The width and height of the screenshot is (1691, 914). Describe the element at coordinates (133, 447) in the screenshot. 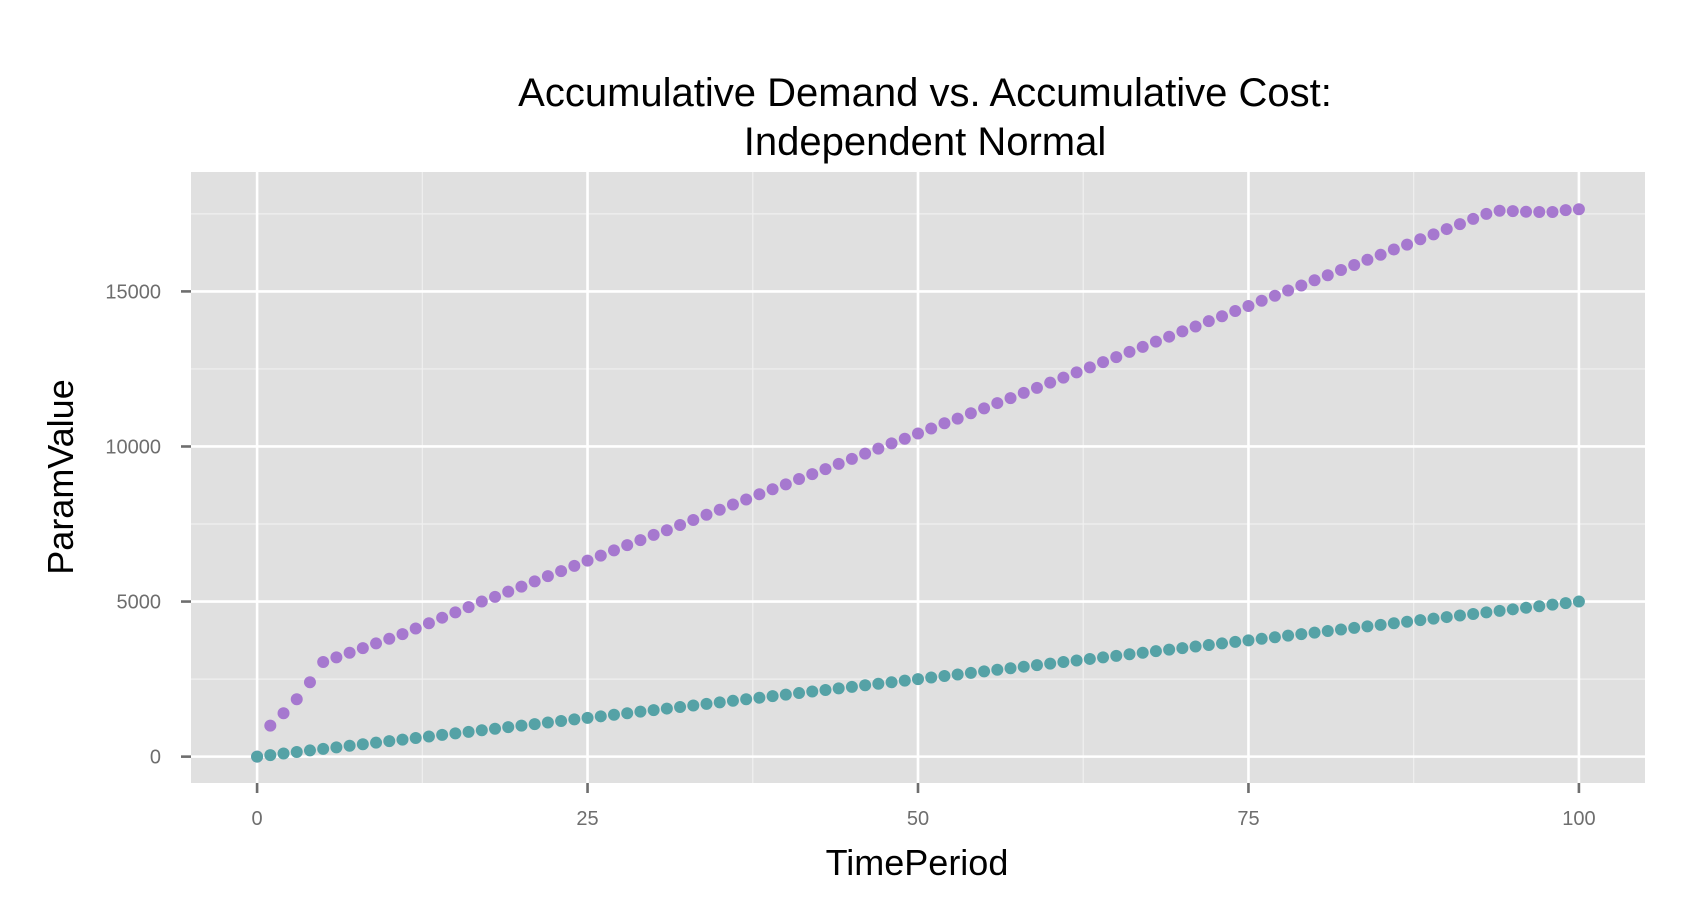

I see `y-tick-label: 10000` at that location.